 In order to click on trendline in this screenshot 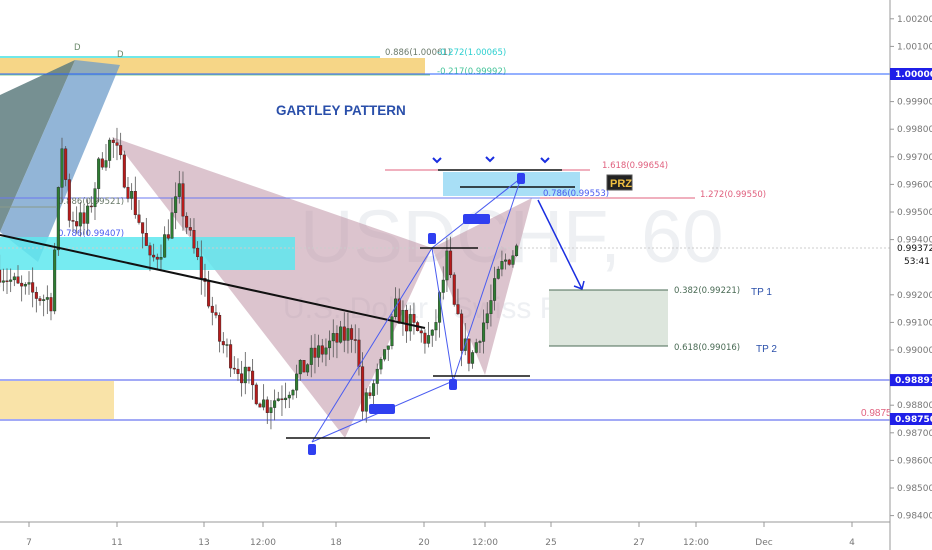, I will do `click(213, 281)`.